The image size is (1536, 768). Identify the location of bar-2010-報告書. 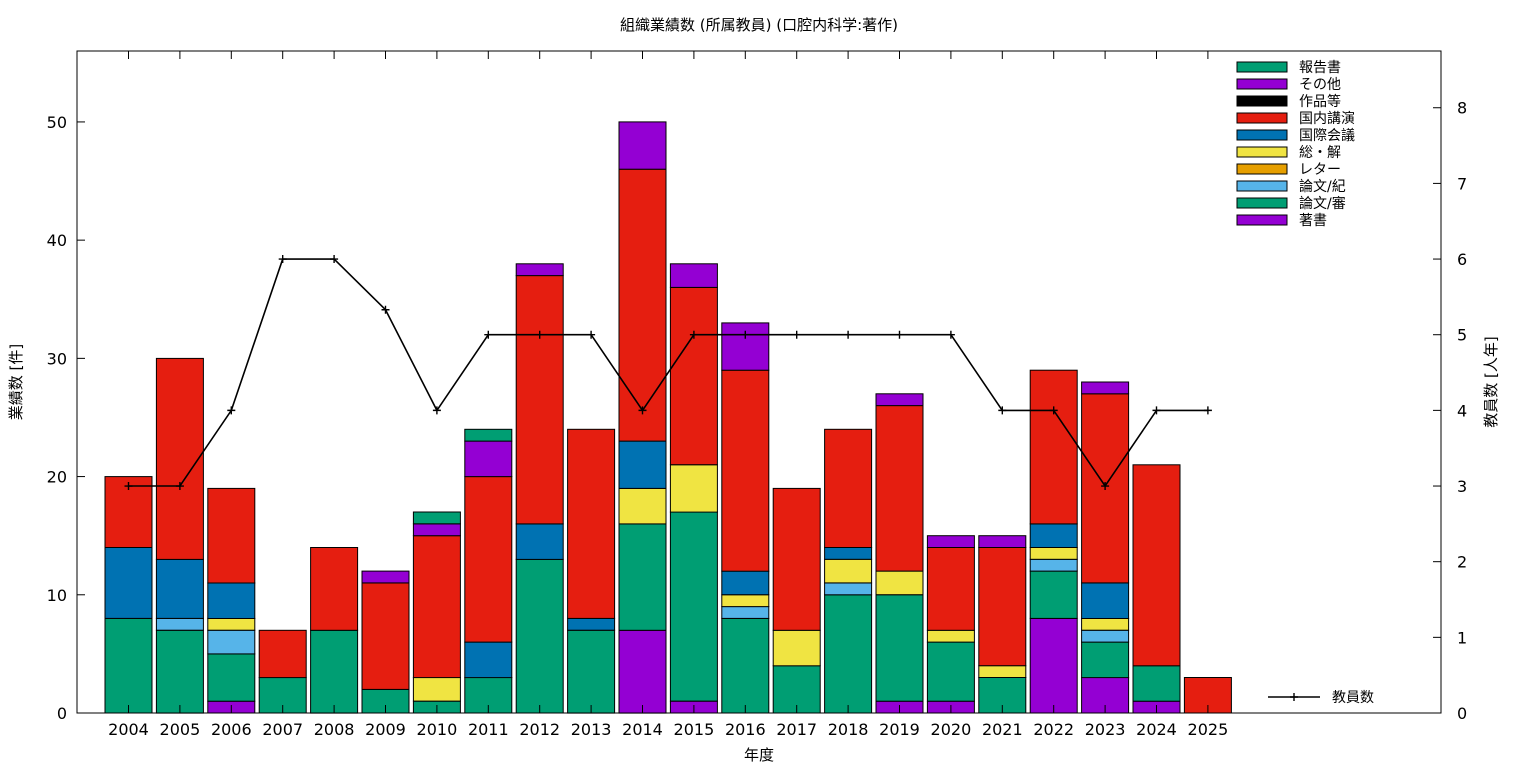
(436, 518).